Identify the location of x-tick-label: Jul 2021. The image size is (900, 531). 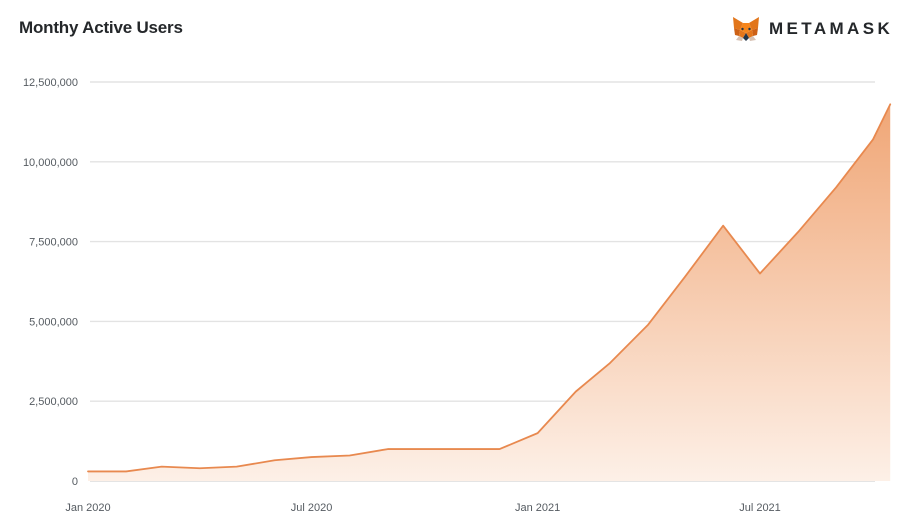
(760, 508).